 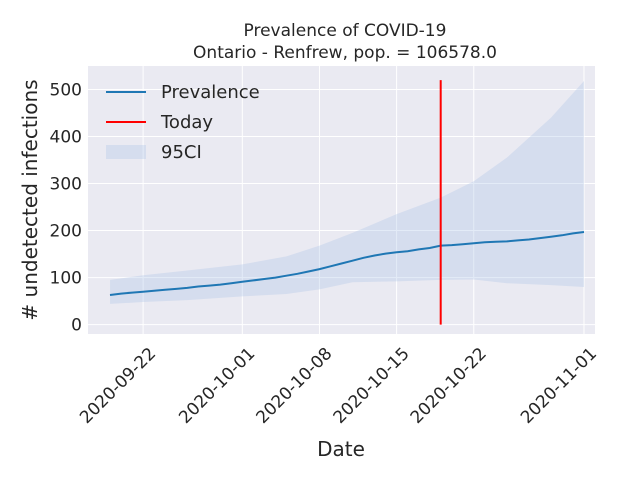 What do you see at coordinates (181, 152) in the screenshot?
I see `legend-label: 95CI` at bounding box center [181, 152].